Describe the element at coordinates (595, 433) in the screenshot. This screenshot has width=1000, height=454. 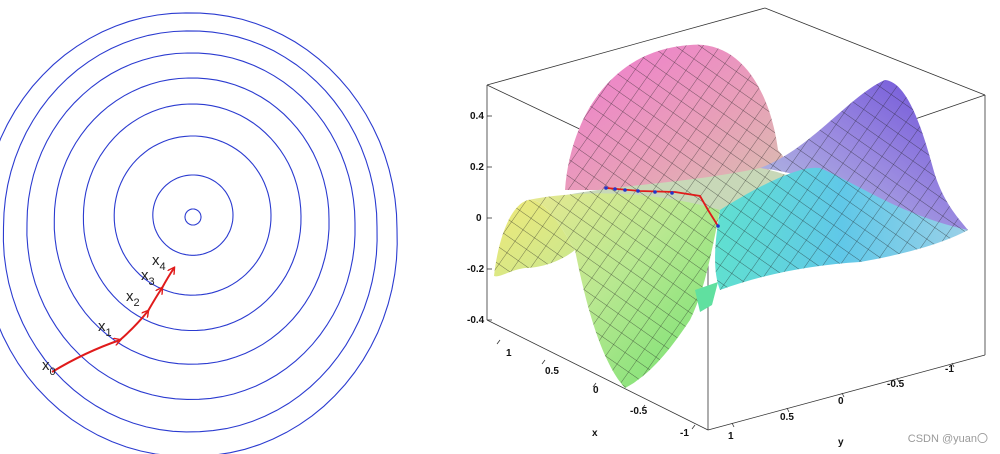
I see `x-axis-label: x` at that location.